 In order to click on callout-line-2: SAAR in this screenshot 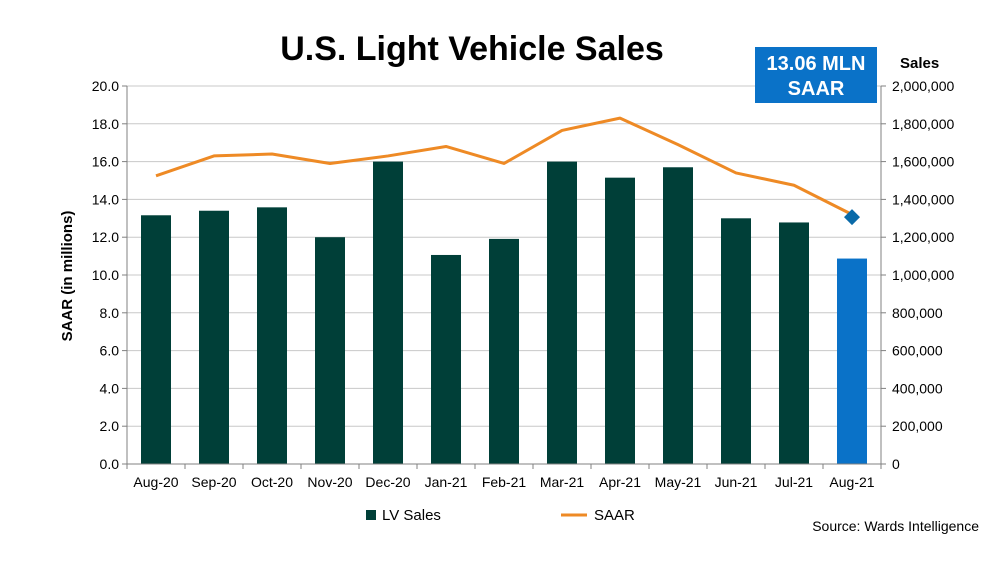, I will do `click(816, 89)`.